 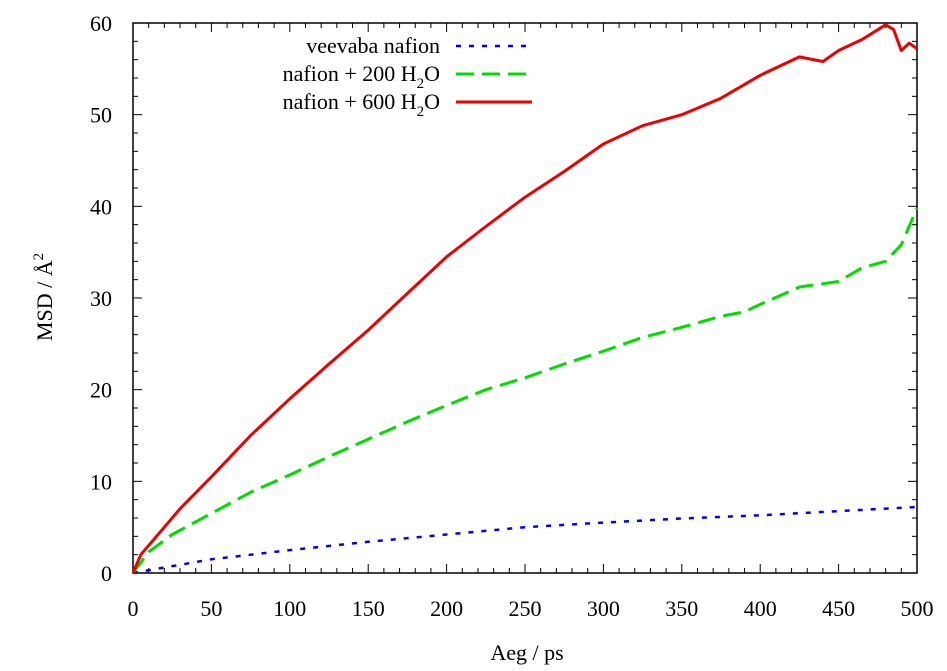 I want to click on y-tick-label: 30, so click(x=101, y=298).